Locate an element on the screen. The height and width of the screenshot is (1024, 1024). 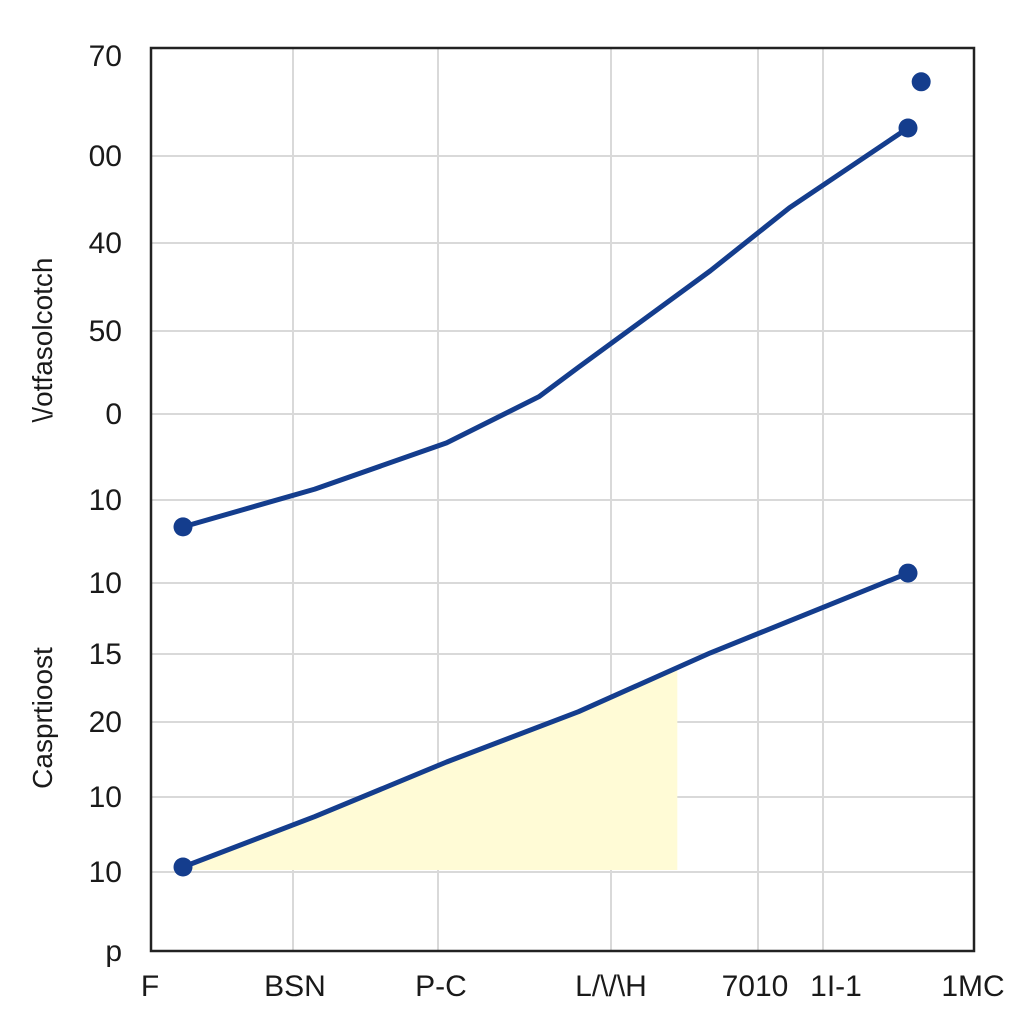
y-axis-title-upper: \/otfasolcotch is located at coordinates (42, 340).